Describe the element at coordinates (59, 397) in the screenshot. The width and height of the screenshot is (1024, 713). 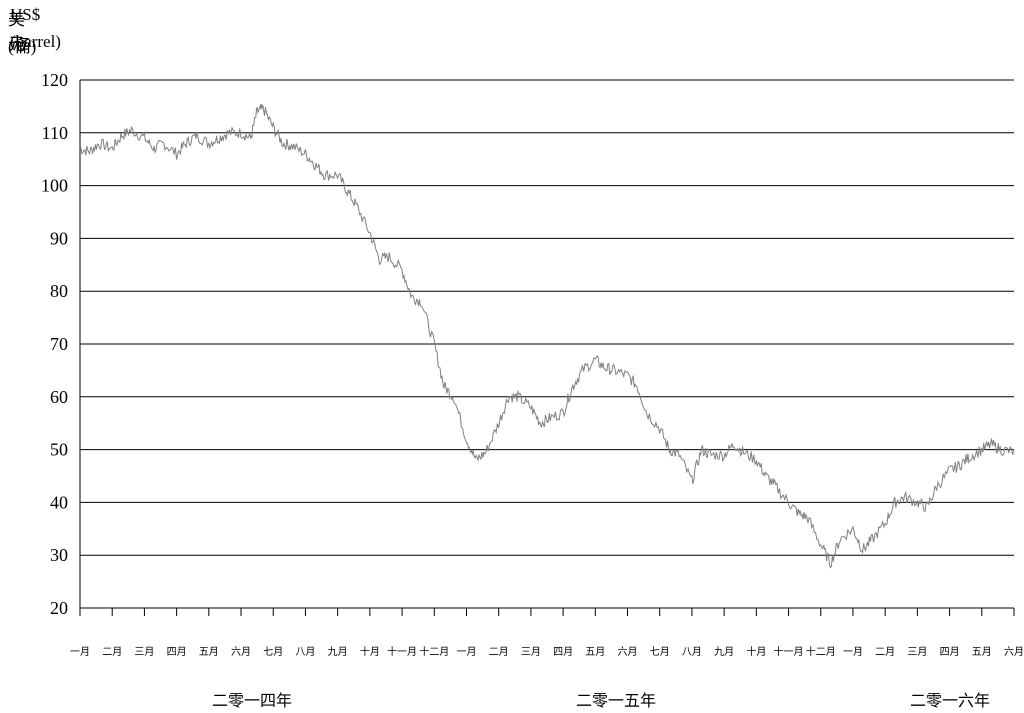
I see `y-tick-label: 60` at that location.